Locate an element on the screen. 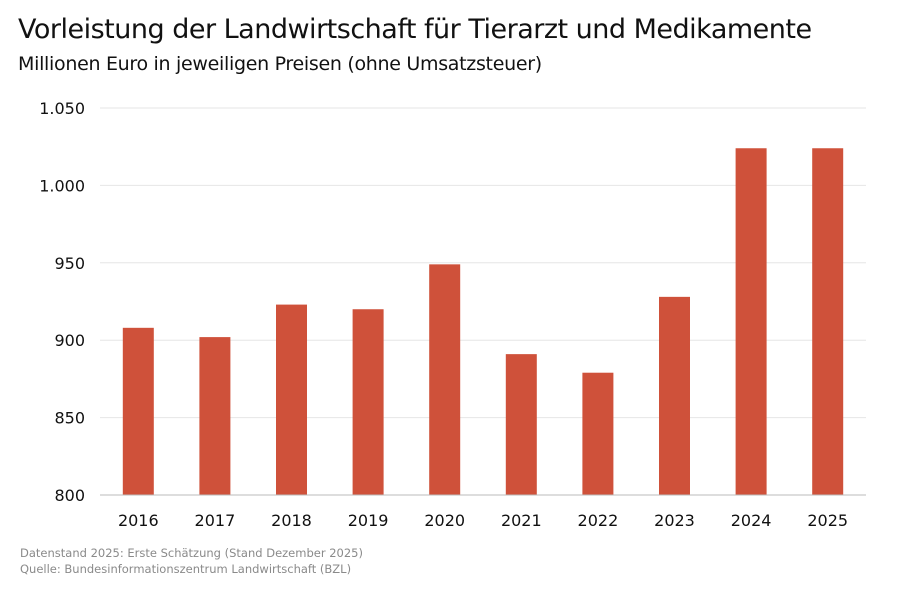  bar-2022 is located at coordinates (598, 433).